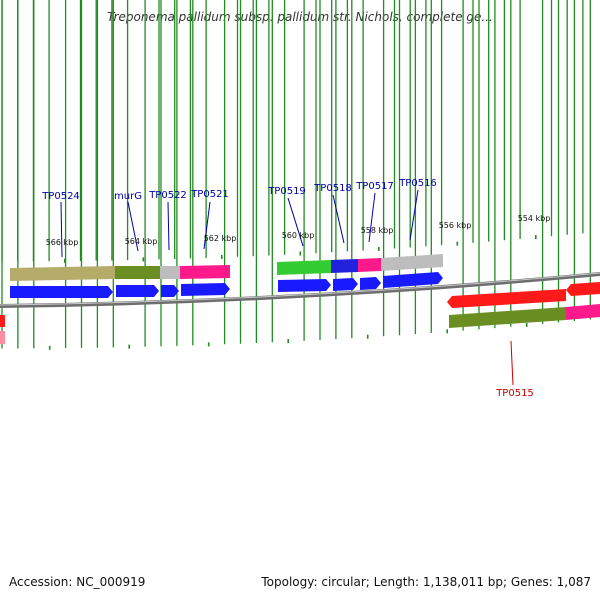 The height and width of the screenshot is (600, 600). Describe the element at coordinates (205, 272) in the screenshot. I see `cog-bar-tp0521` at that location.